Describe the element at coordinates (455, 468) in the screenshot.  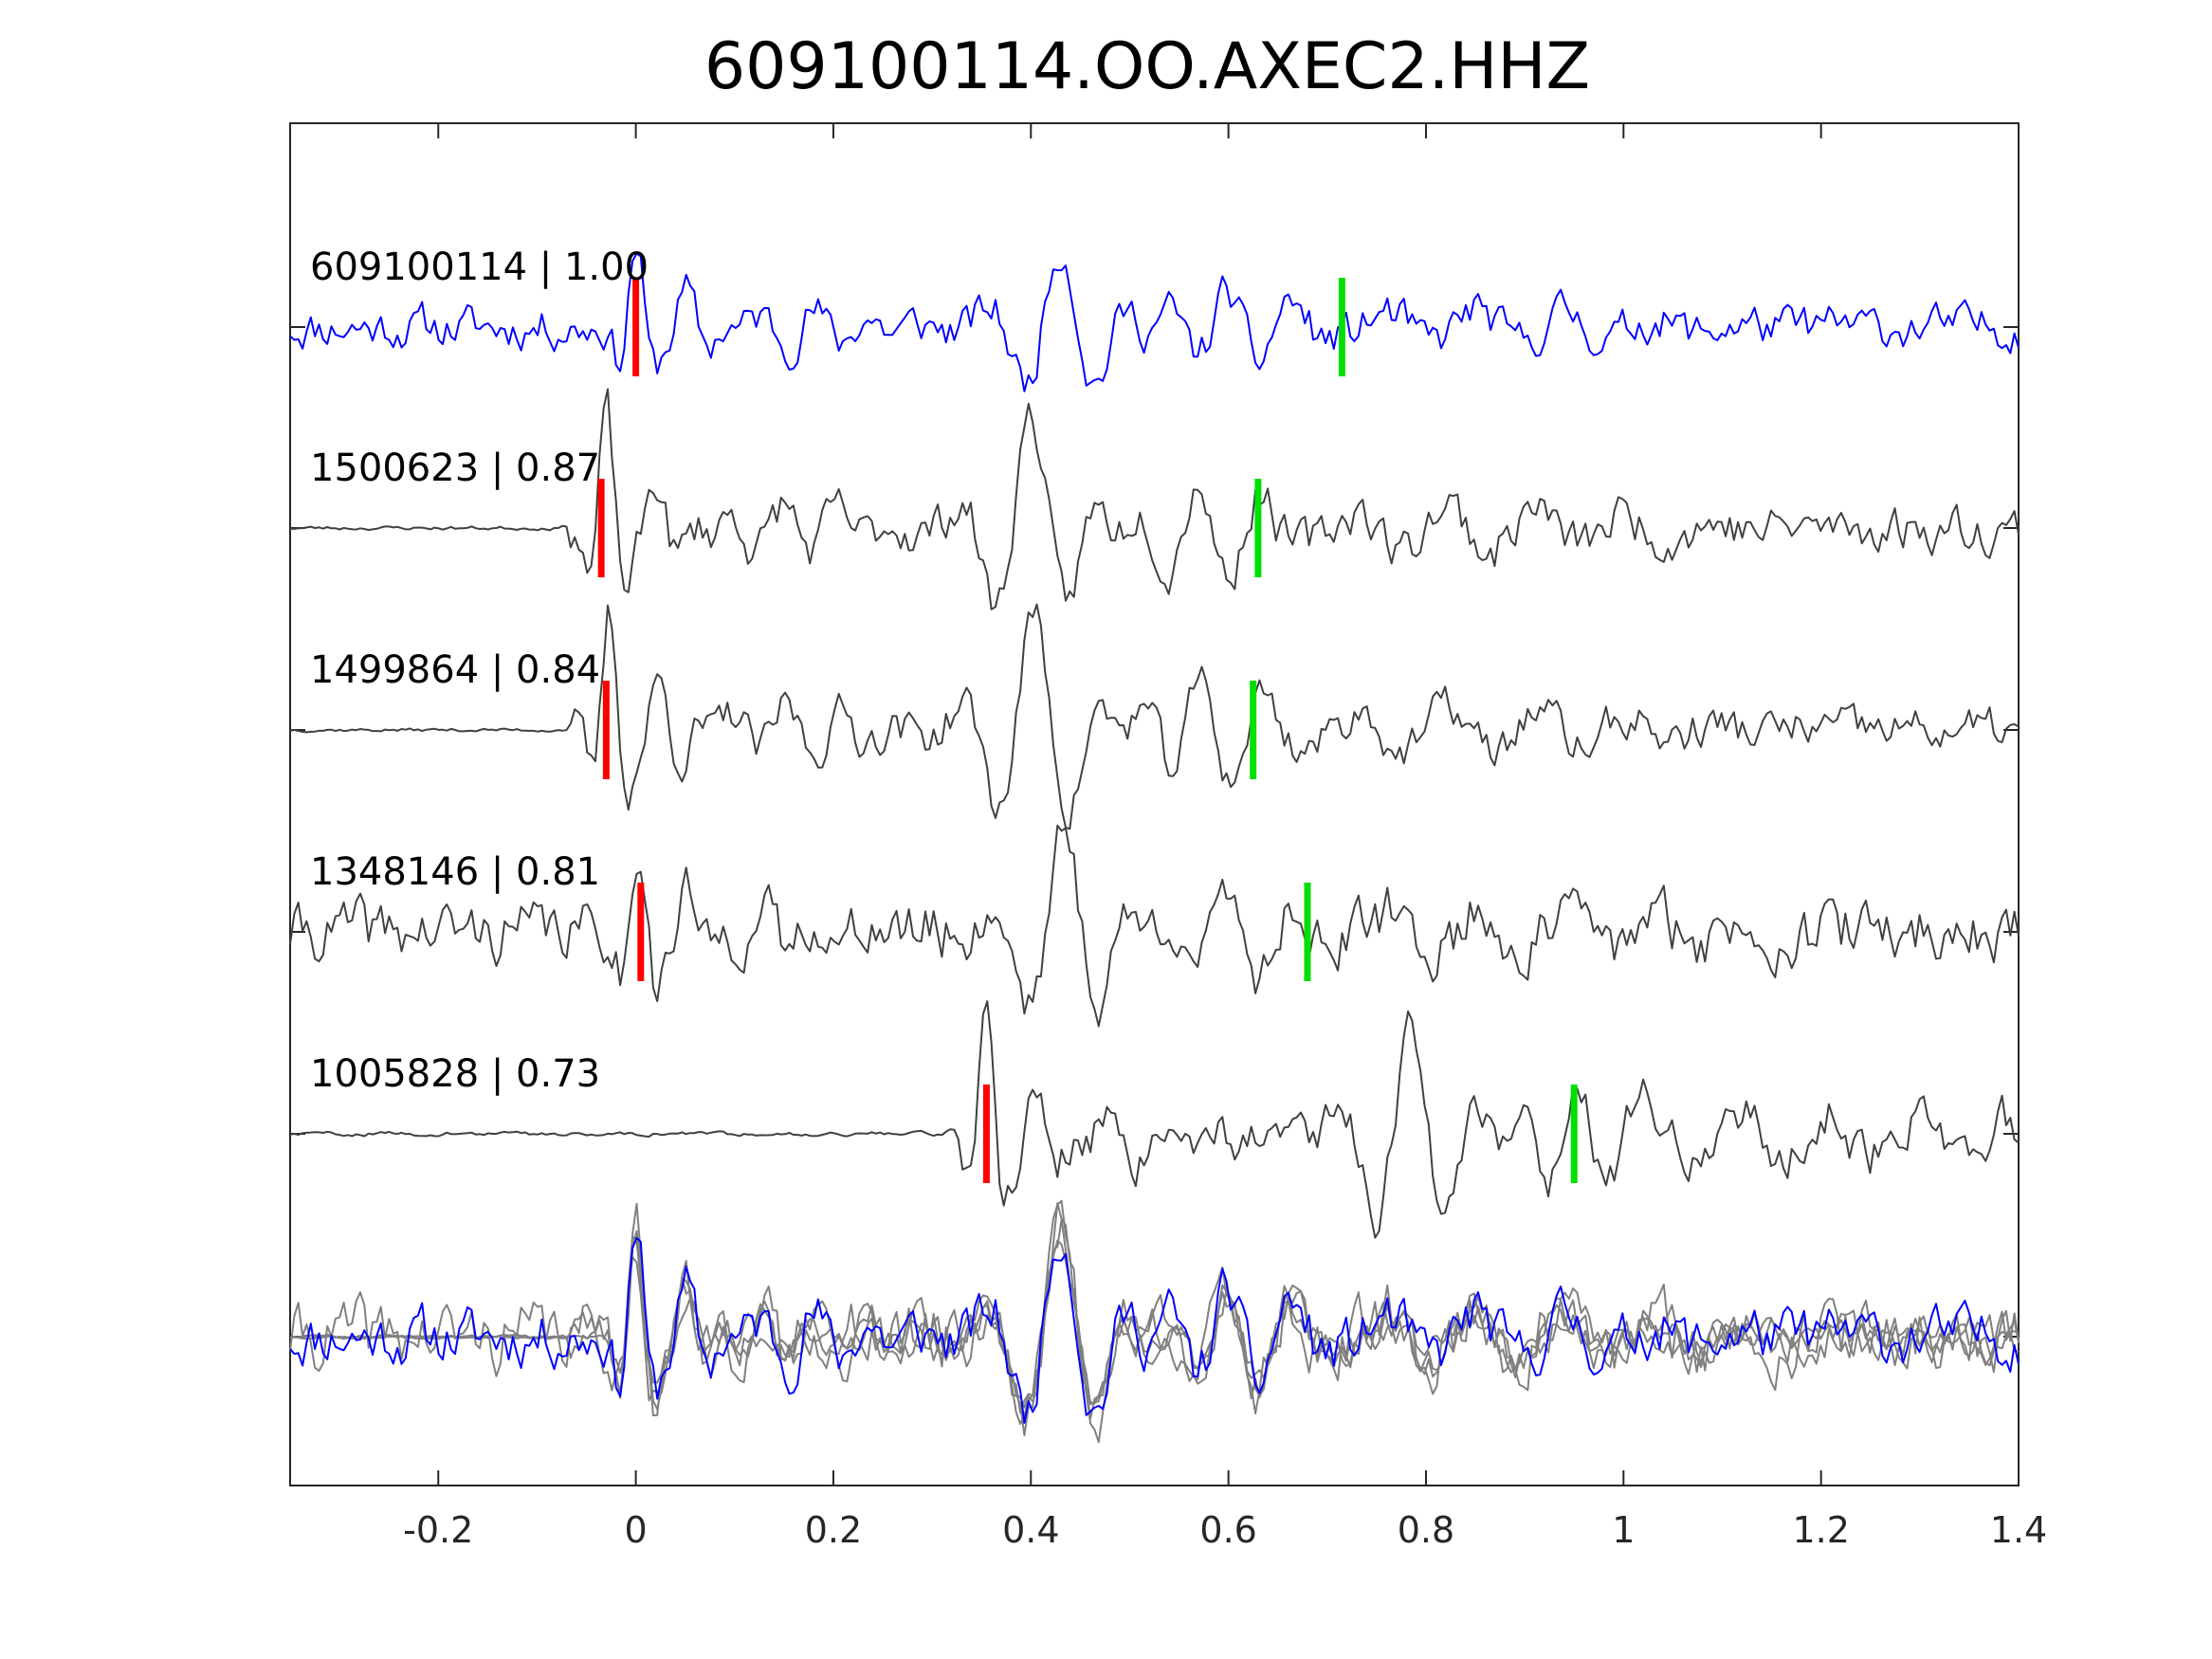
I see `trace-label-1500623: 1500623 | 0.87` at that location.